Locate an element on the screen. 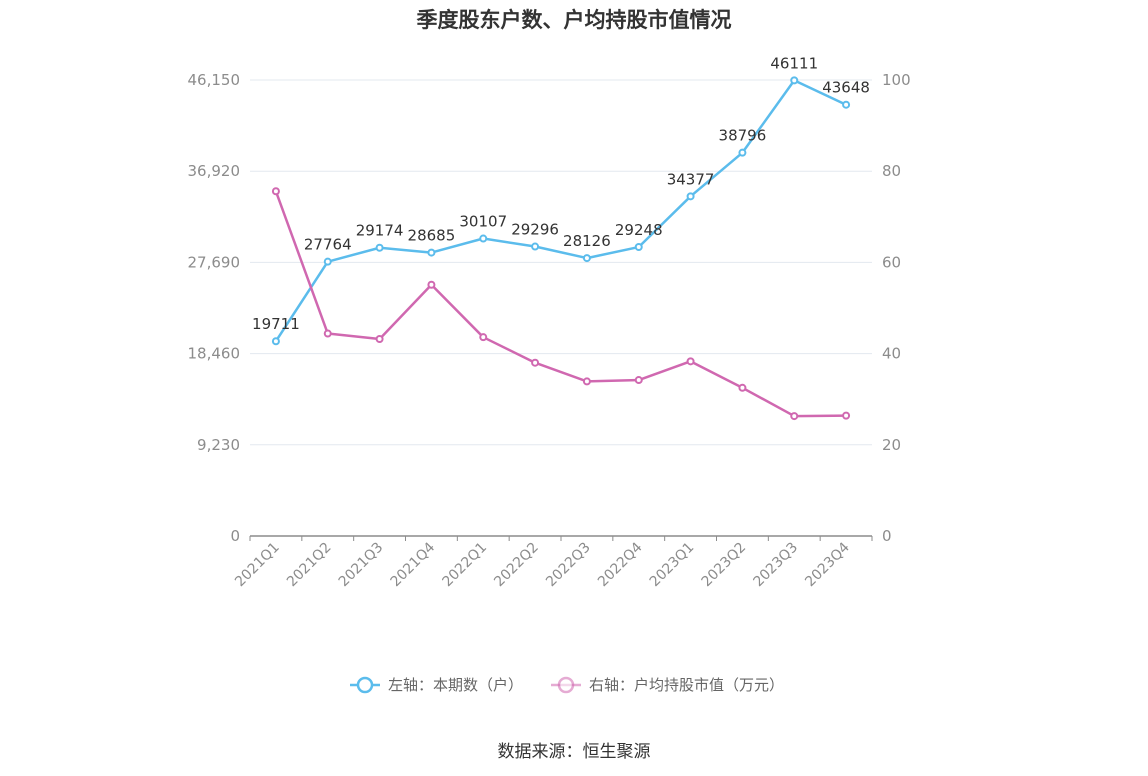 The height and width of the screenshot is (776, 1148). data-label: 28126 is located at coordinates (587, 241).